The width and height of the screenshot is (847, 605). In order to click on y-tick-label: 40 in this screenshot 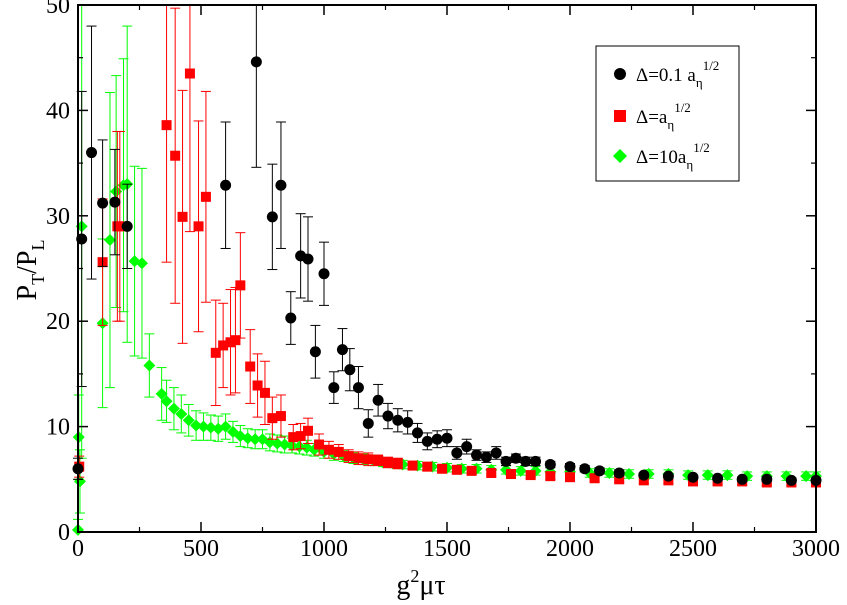, I will do `click(58, 111)`.